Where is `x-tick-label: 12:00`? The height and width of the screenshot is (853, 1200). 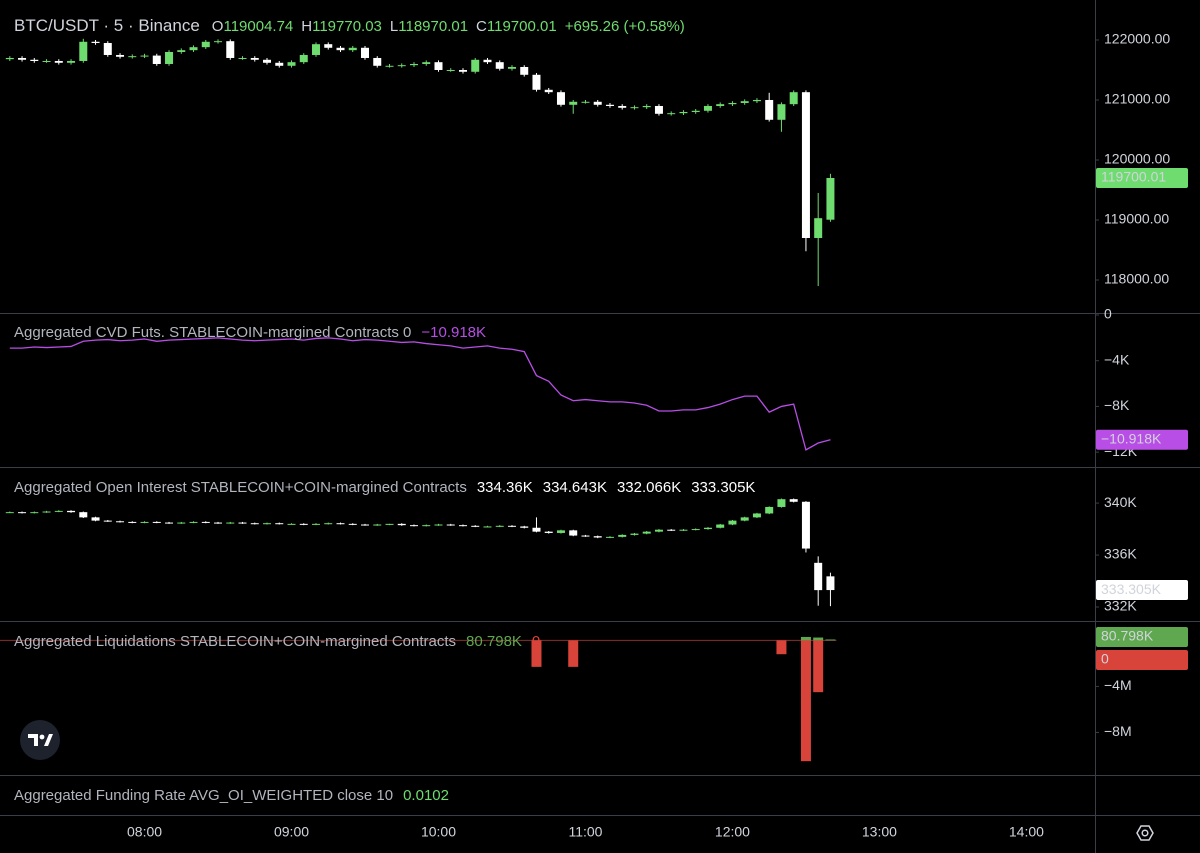 x-tick-label: 12:00 is located at coordinates (732, 832).